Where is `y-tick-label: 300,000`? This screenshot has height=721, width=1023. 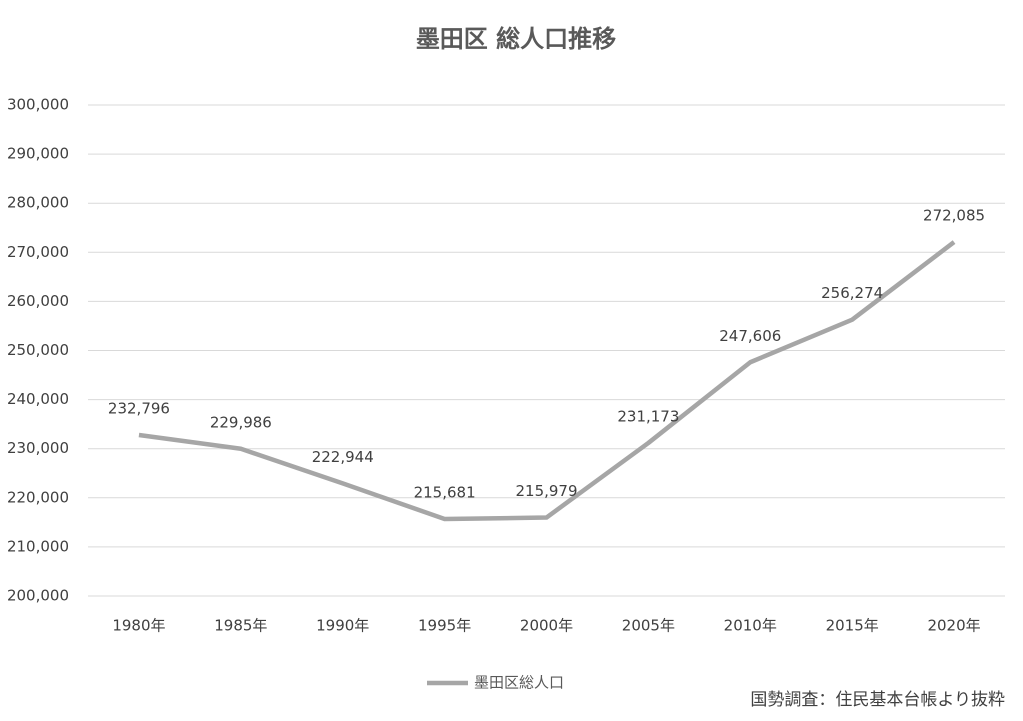
y-tick-label: 300,000 is located at coordinates (38, 105).